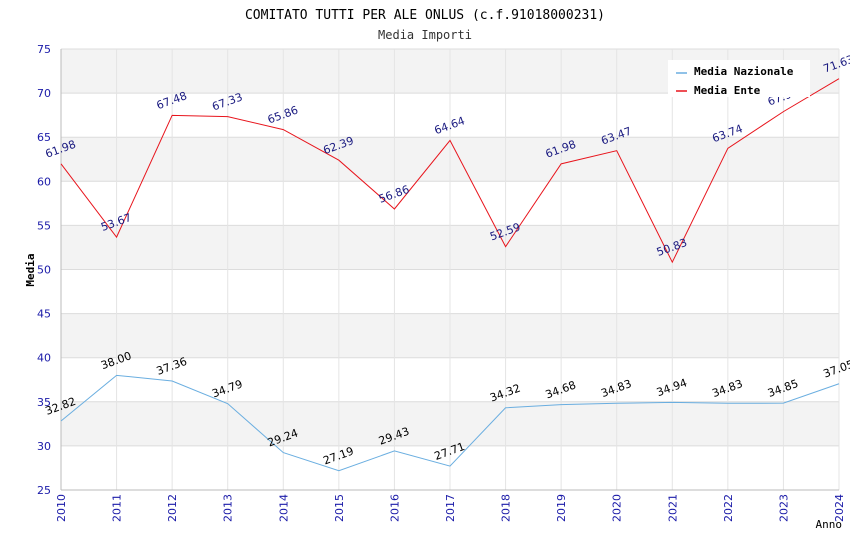 This screenshot has width=850, height=550. I want to click on x-tick-label: 2019, so click(561, 508).